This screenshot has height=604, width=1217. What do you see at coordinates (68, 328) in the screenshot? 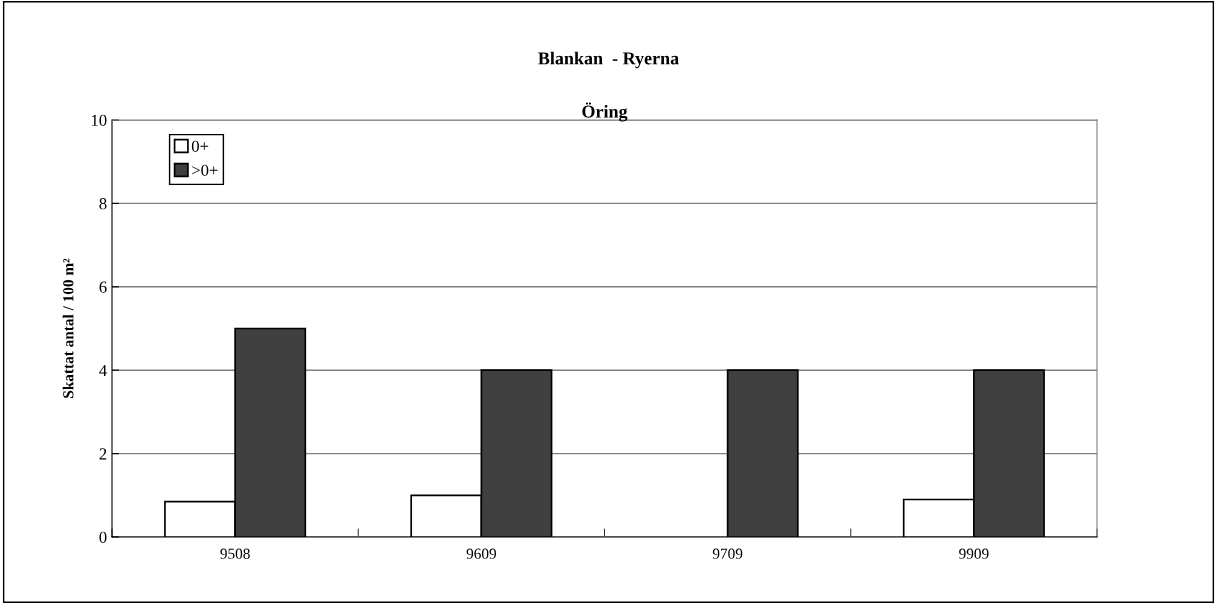
I see `y-axis-title: Skattat antal / 100 m²` at bounding box center [68, 328].